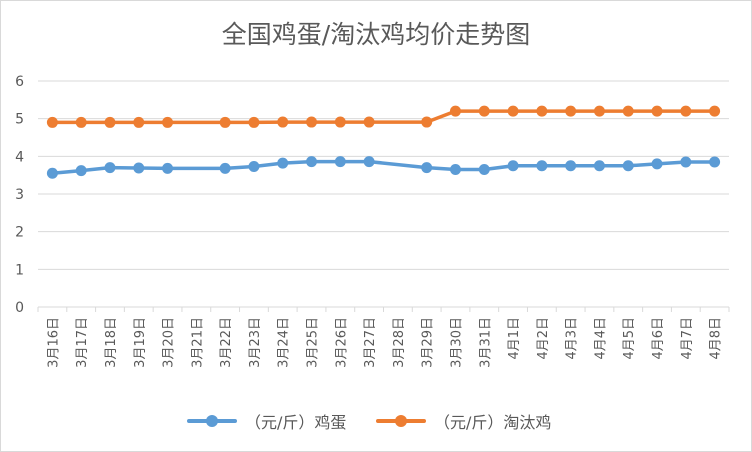 This screenshot has width=752, height=452. What do you see at coordinates (493, 422) in the screenshot?
I see `legend-label: （元/斤）淘汰鸡` at bounding box center [493, 422].